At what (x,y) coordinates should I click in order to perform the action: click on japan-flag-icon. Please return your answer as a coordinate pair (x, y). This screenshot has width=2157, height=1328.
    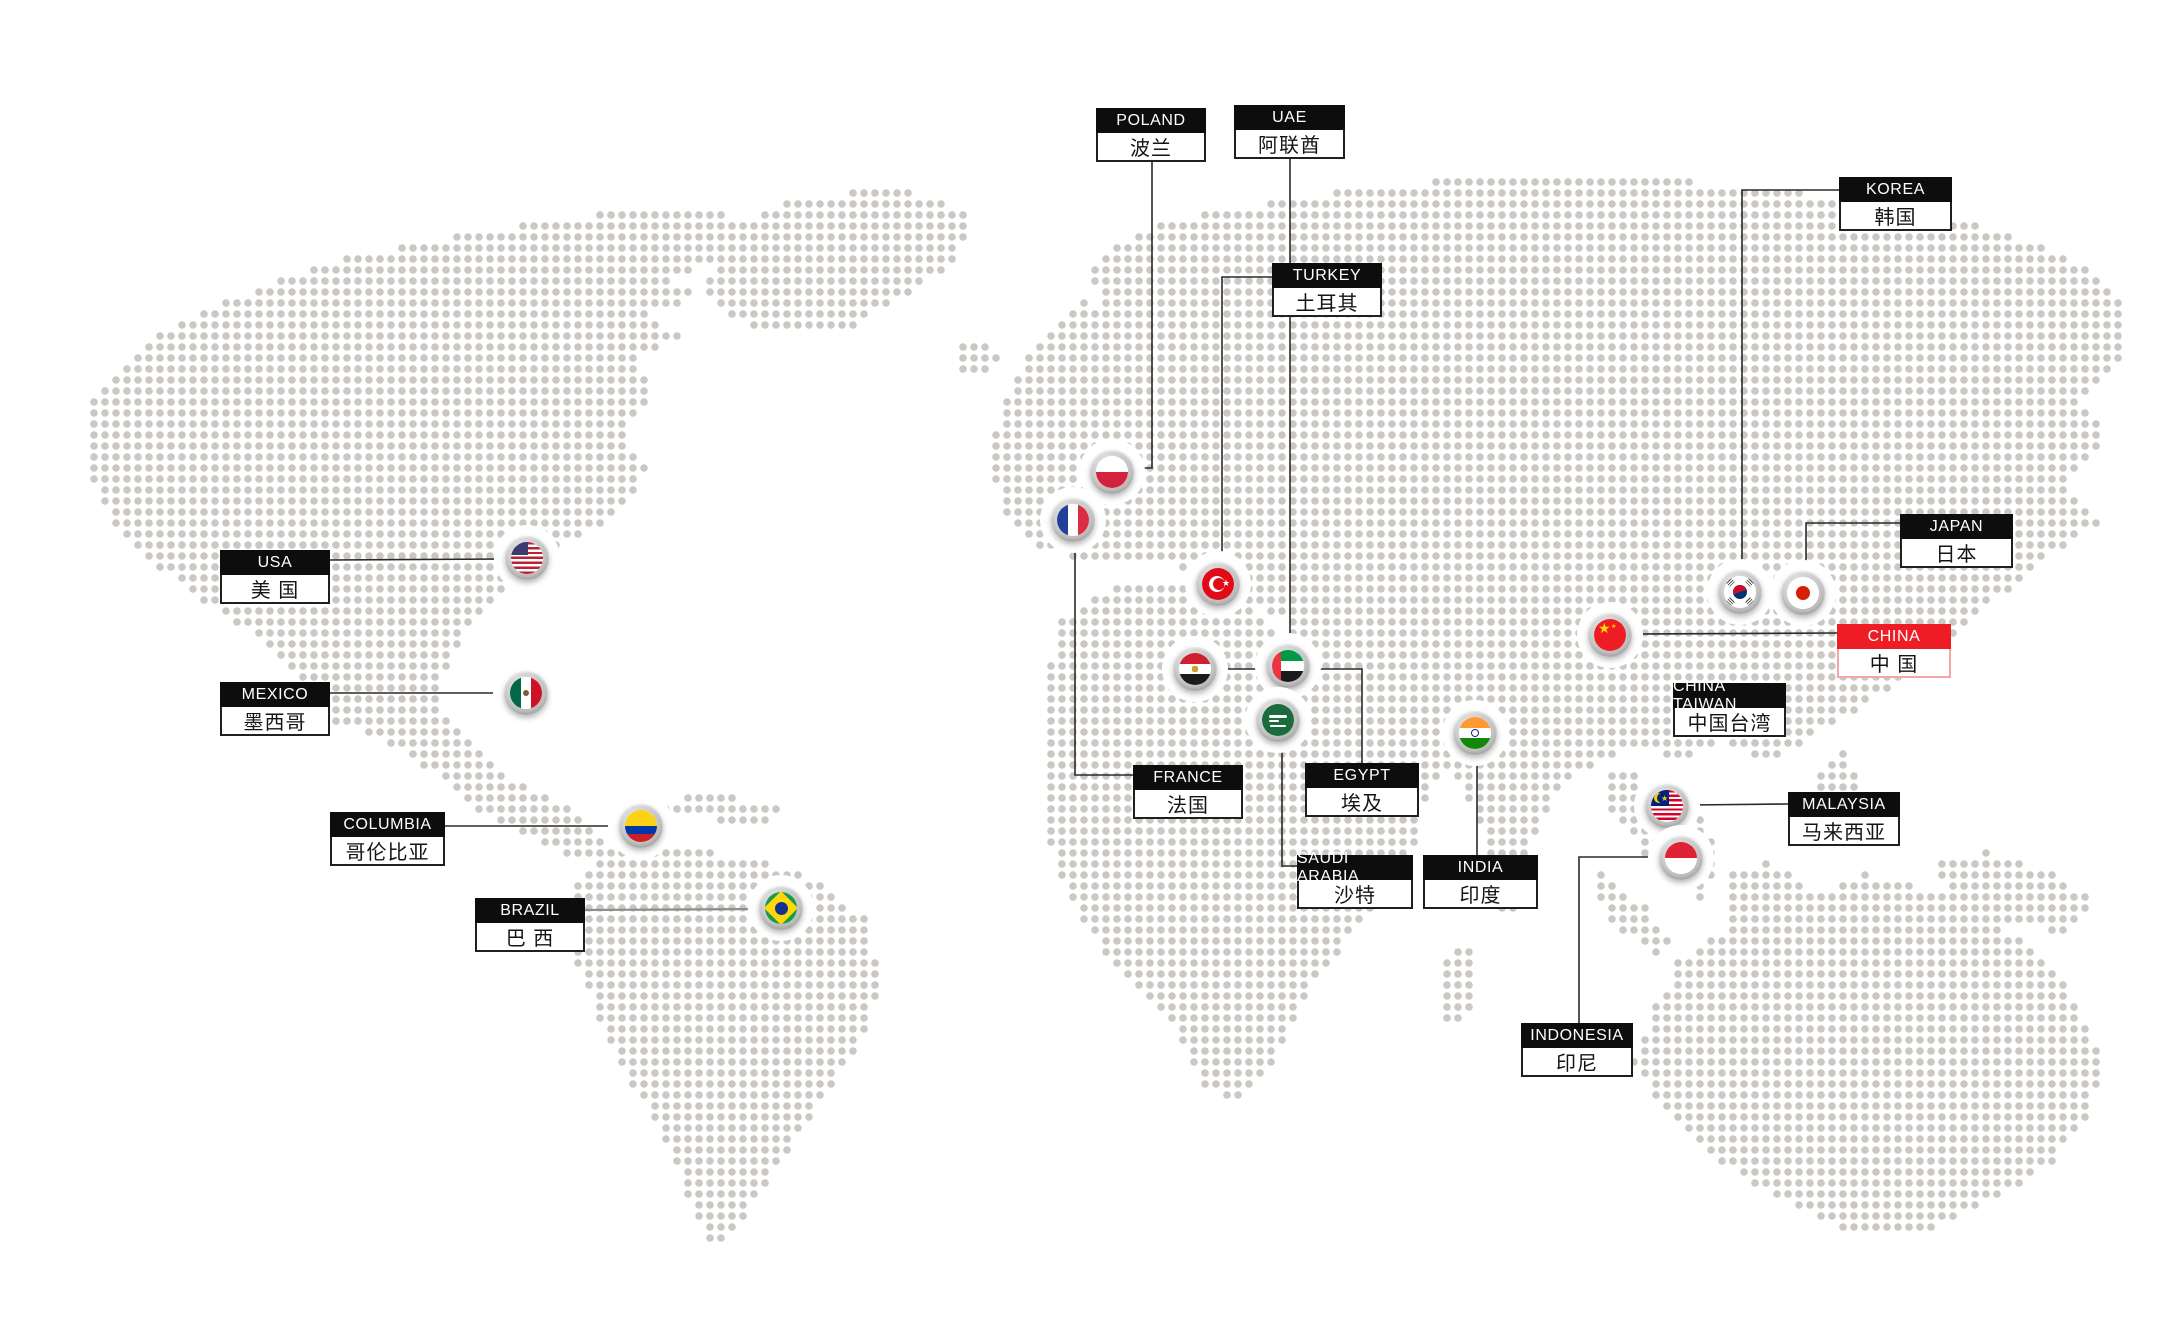
    Looking at the image, I should click on (1803, 593).